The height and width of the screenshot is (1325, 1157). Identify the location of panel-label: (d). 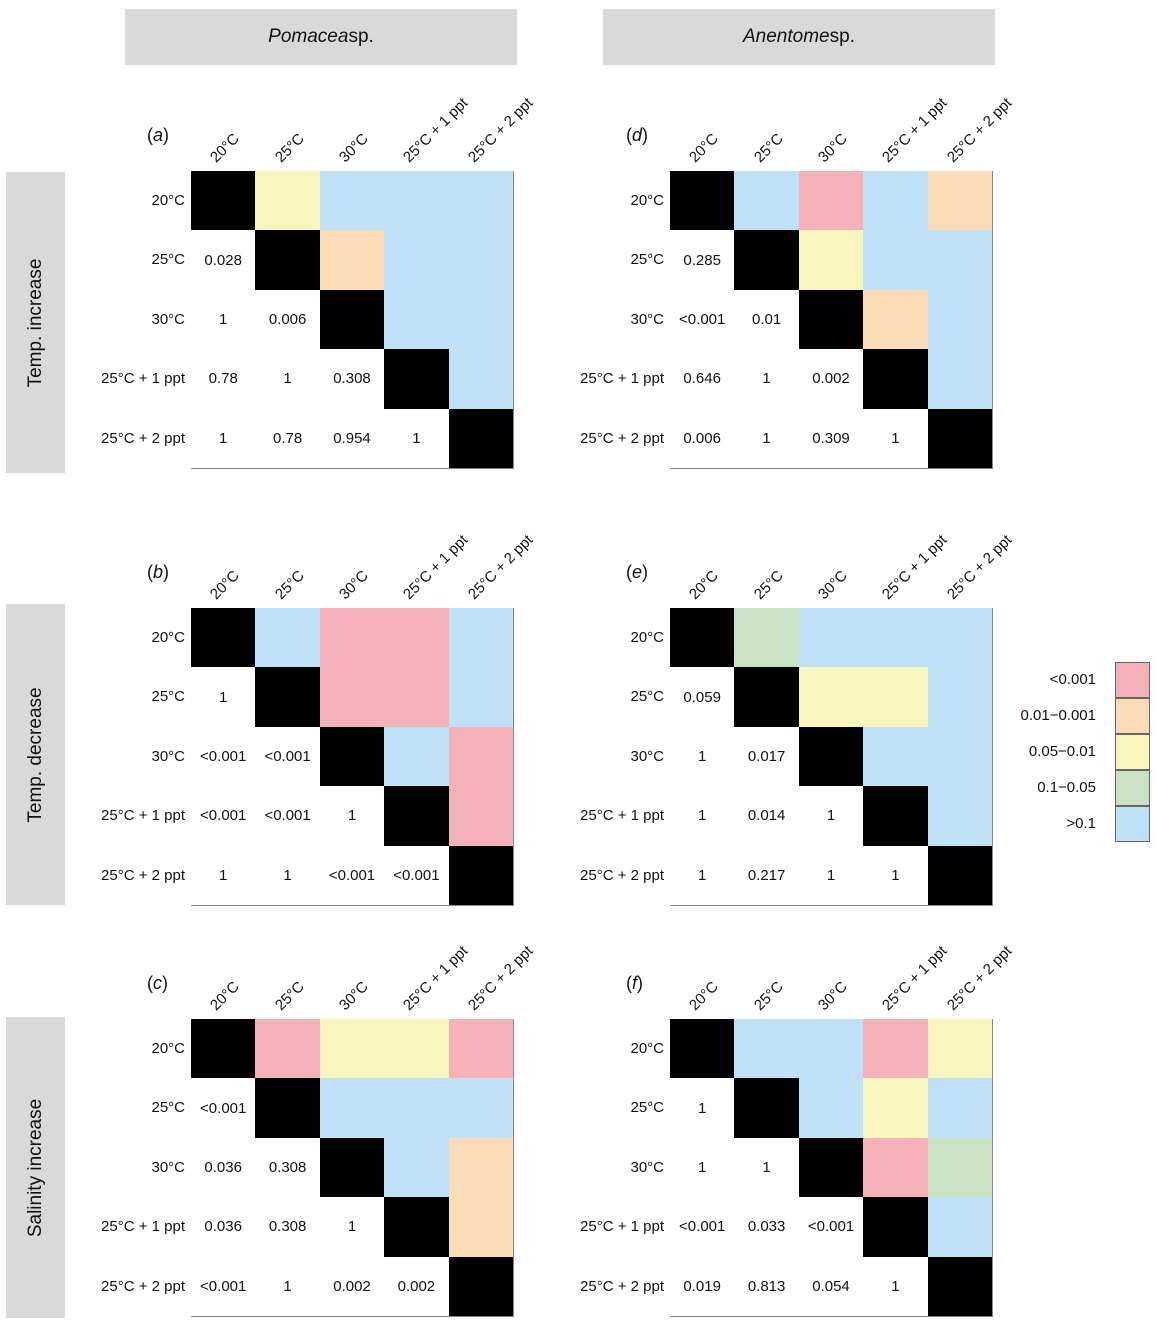
(637, 135).